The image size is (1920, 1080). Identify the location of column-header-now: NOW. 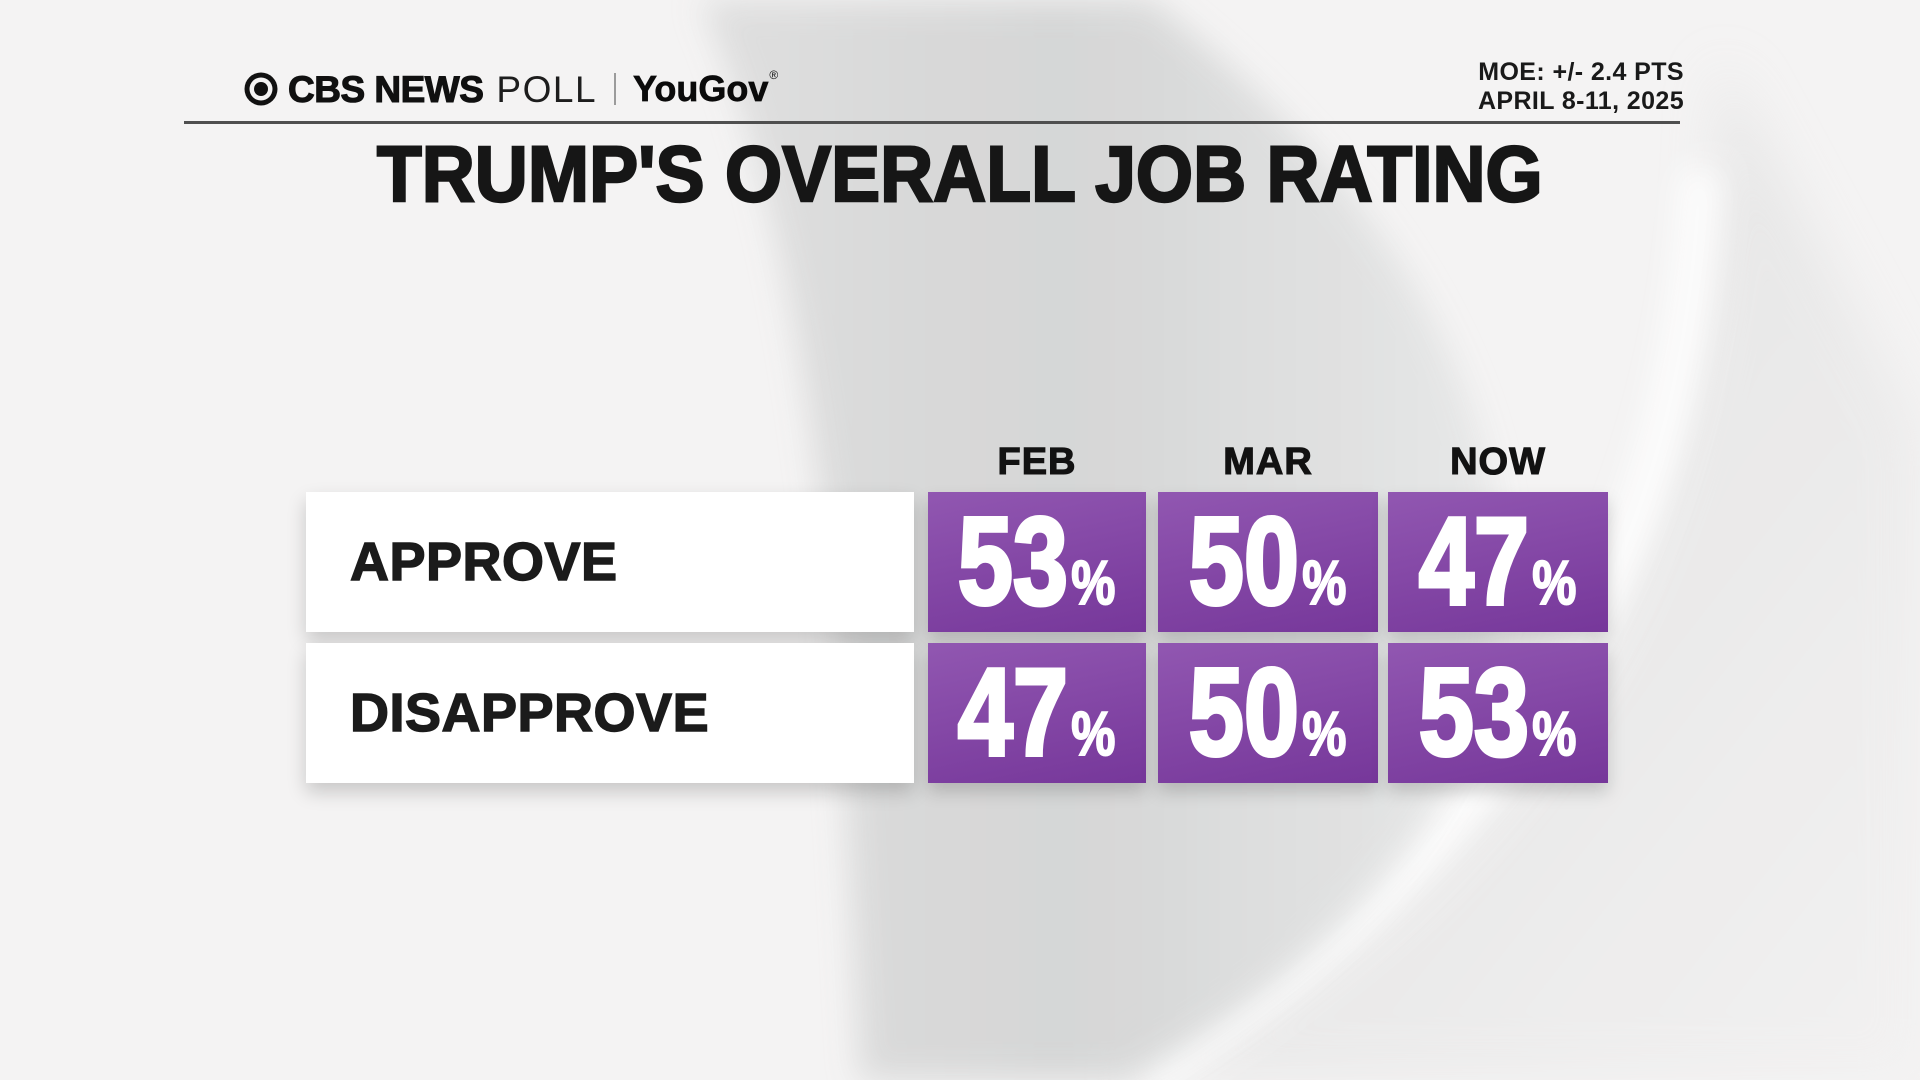
(1498, 461).